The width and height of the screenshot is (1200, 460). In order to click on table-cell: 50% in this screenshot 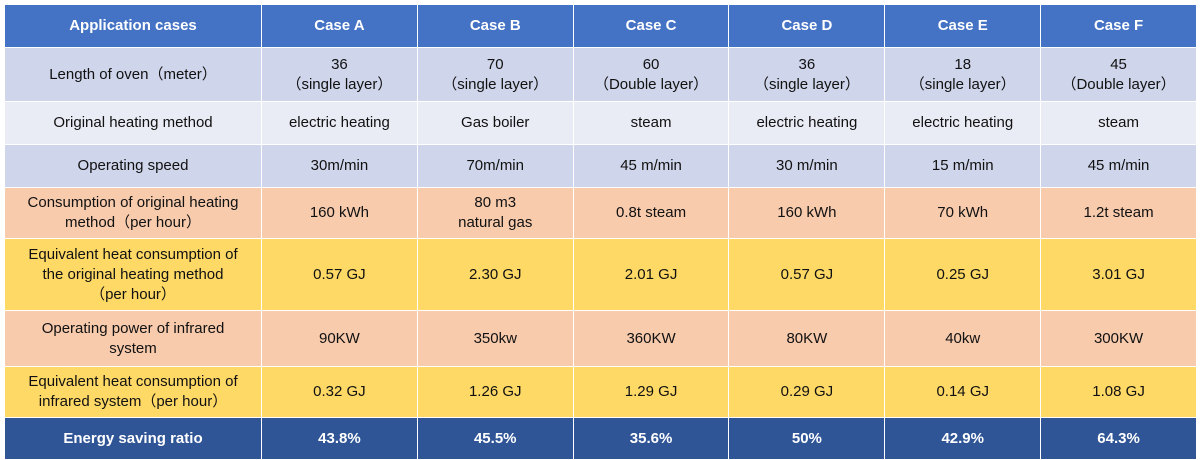, I will do `click(807, 438)`.